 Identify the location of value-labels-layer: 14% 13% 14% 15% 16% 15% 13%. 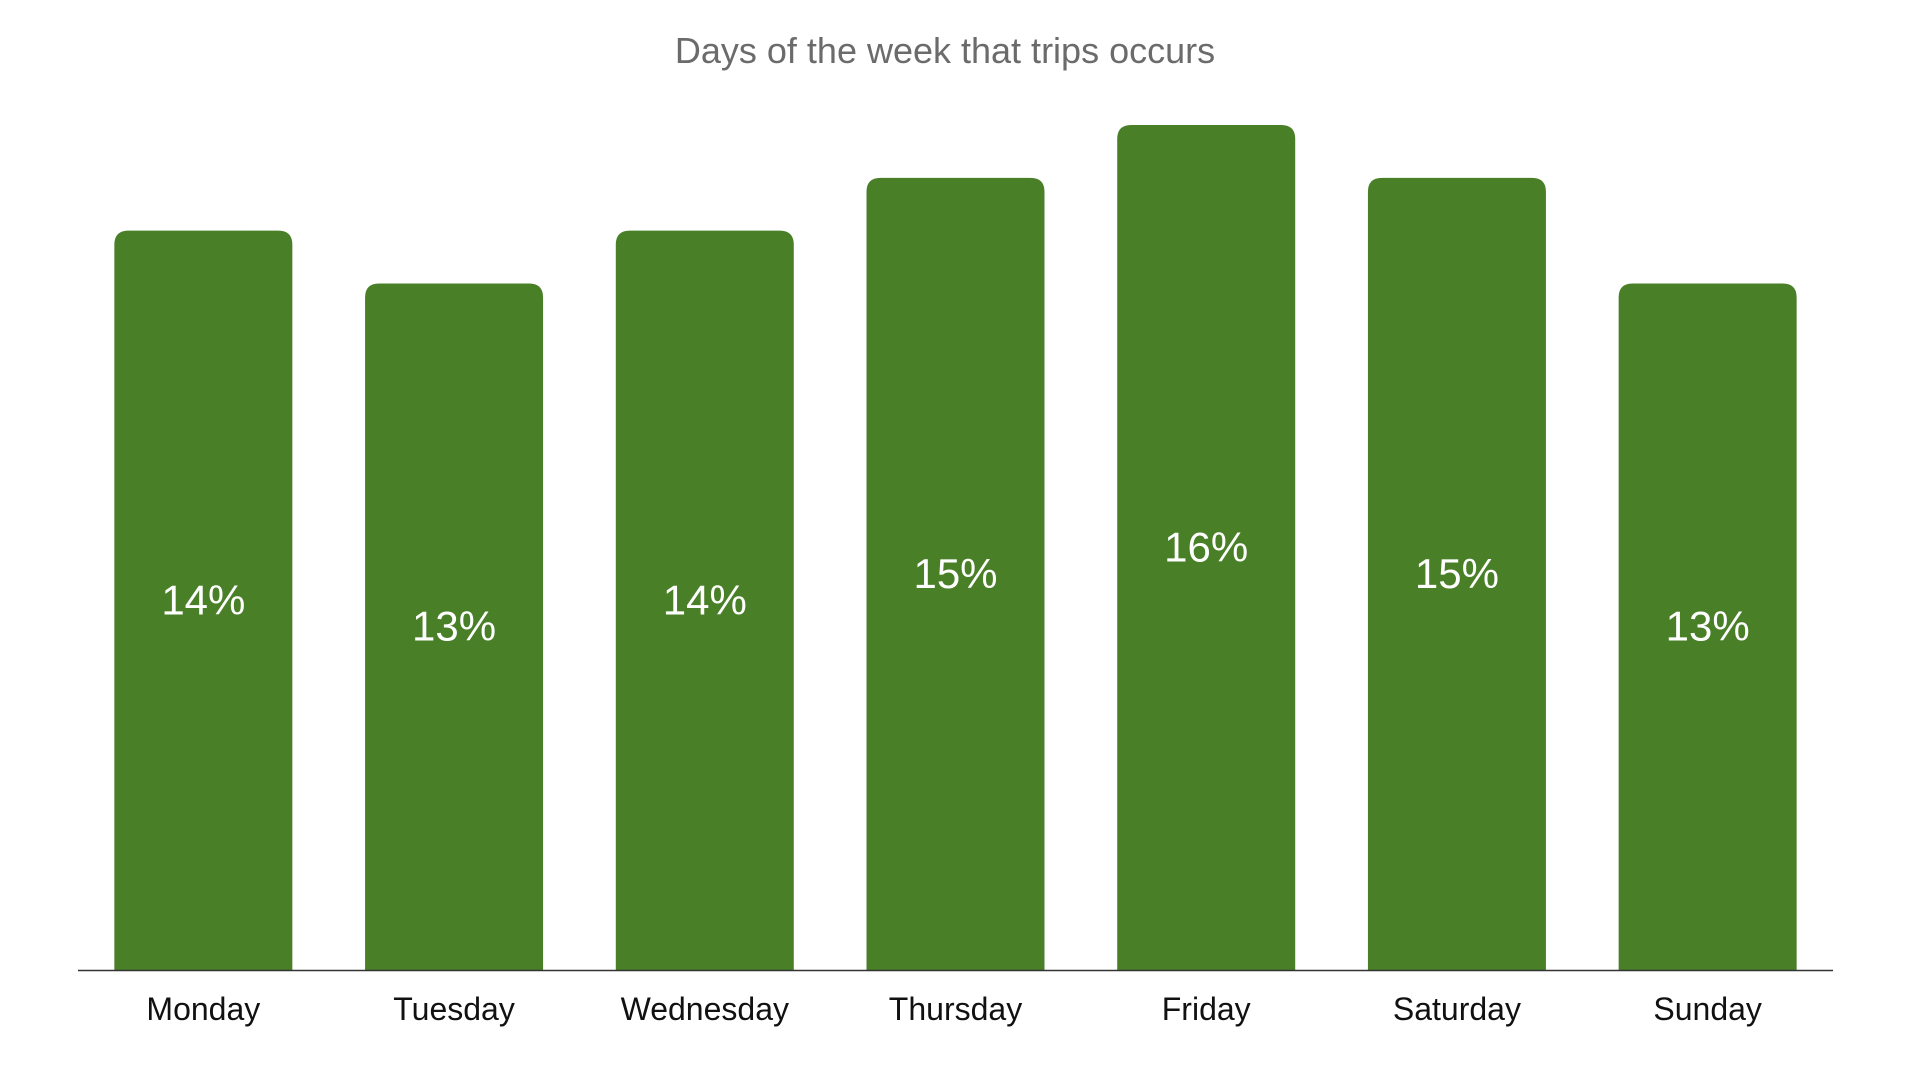
(955, 587).